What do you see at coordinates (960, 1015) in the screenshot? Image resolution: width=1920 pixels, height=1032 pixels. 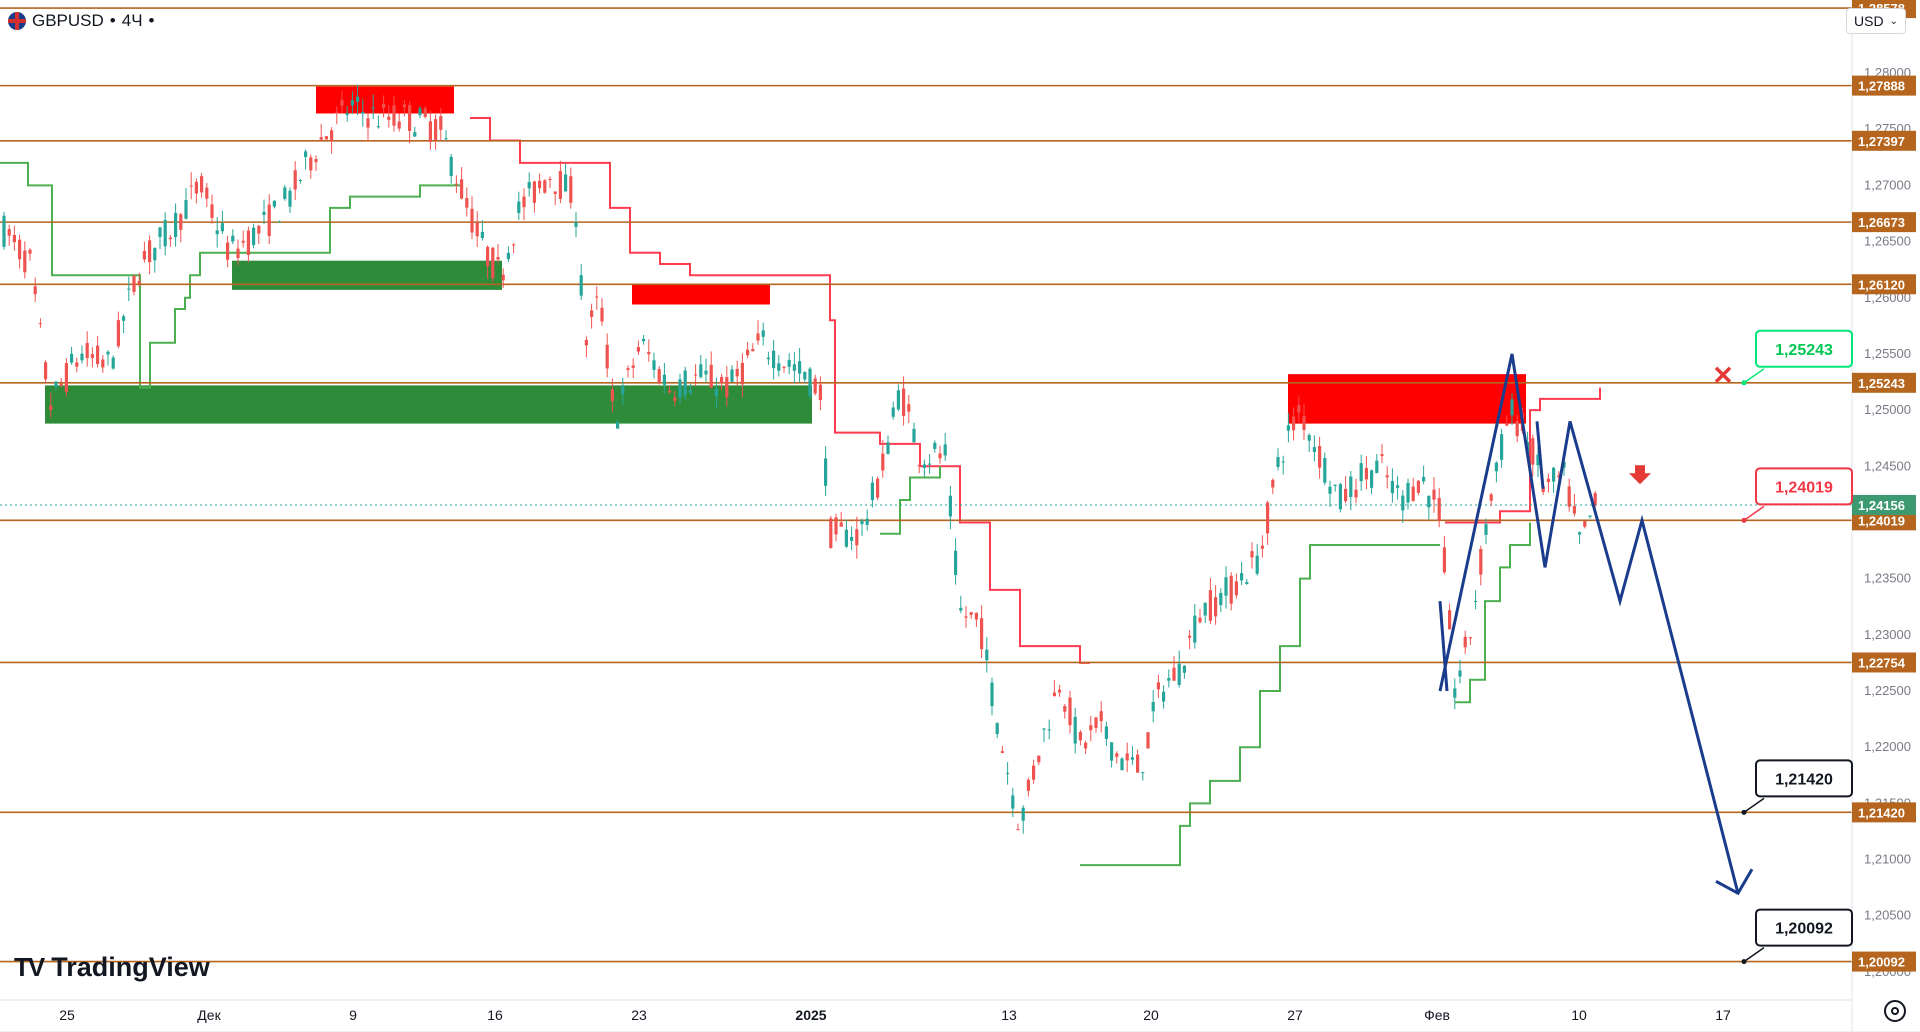 I see `time-axis: 25 Дек 9 16 23 2025 13 20 27 Фев 10 17` at bounding box center [960, 1015].